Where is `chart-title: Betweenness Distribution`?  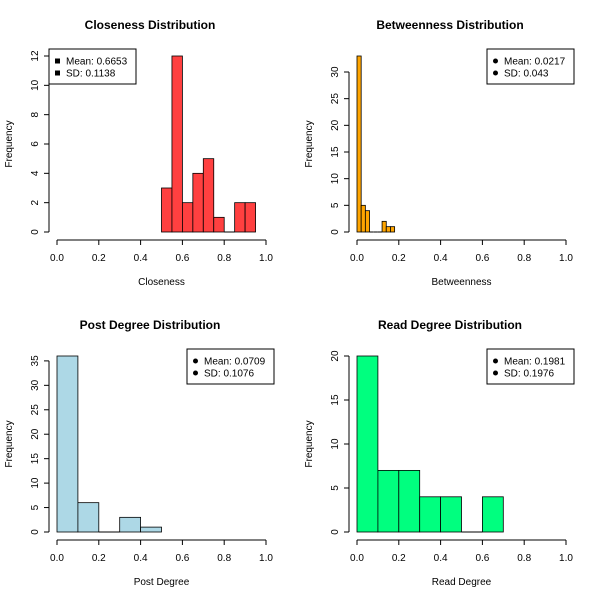
chart-title: Betweenness Distribution is located at coordinates (449, 25).